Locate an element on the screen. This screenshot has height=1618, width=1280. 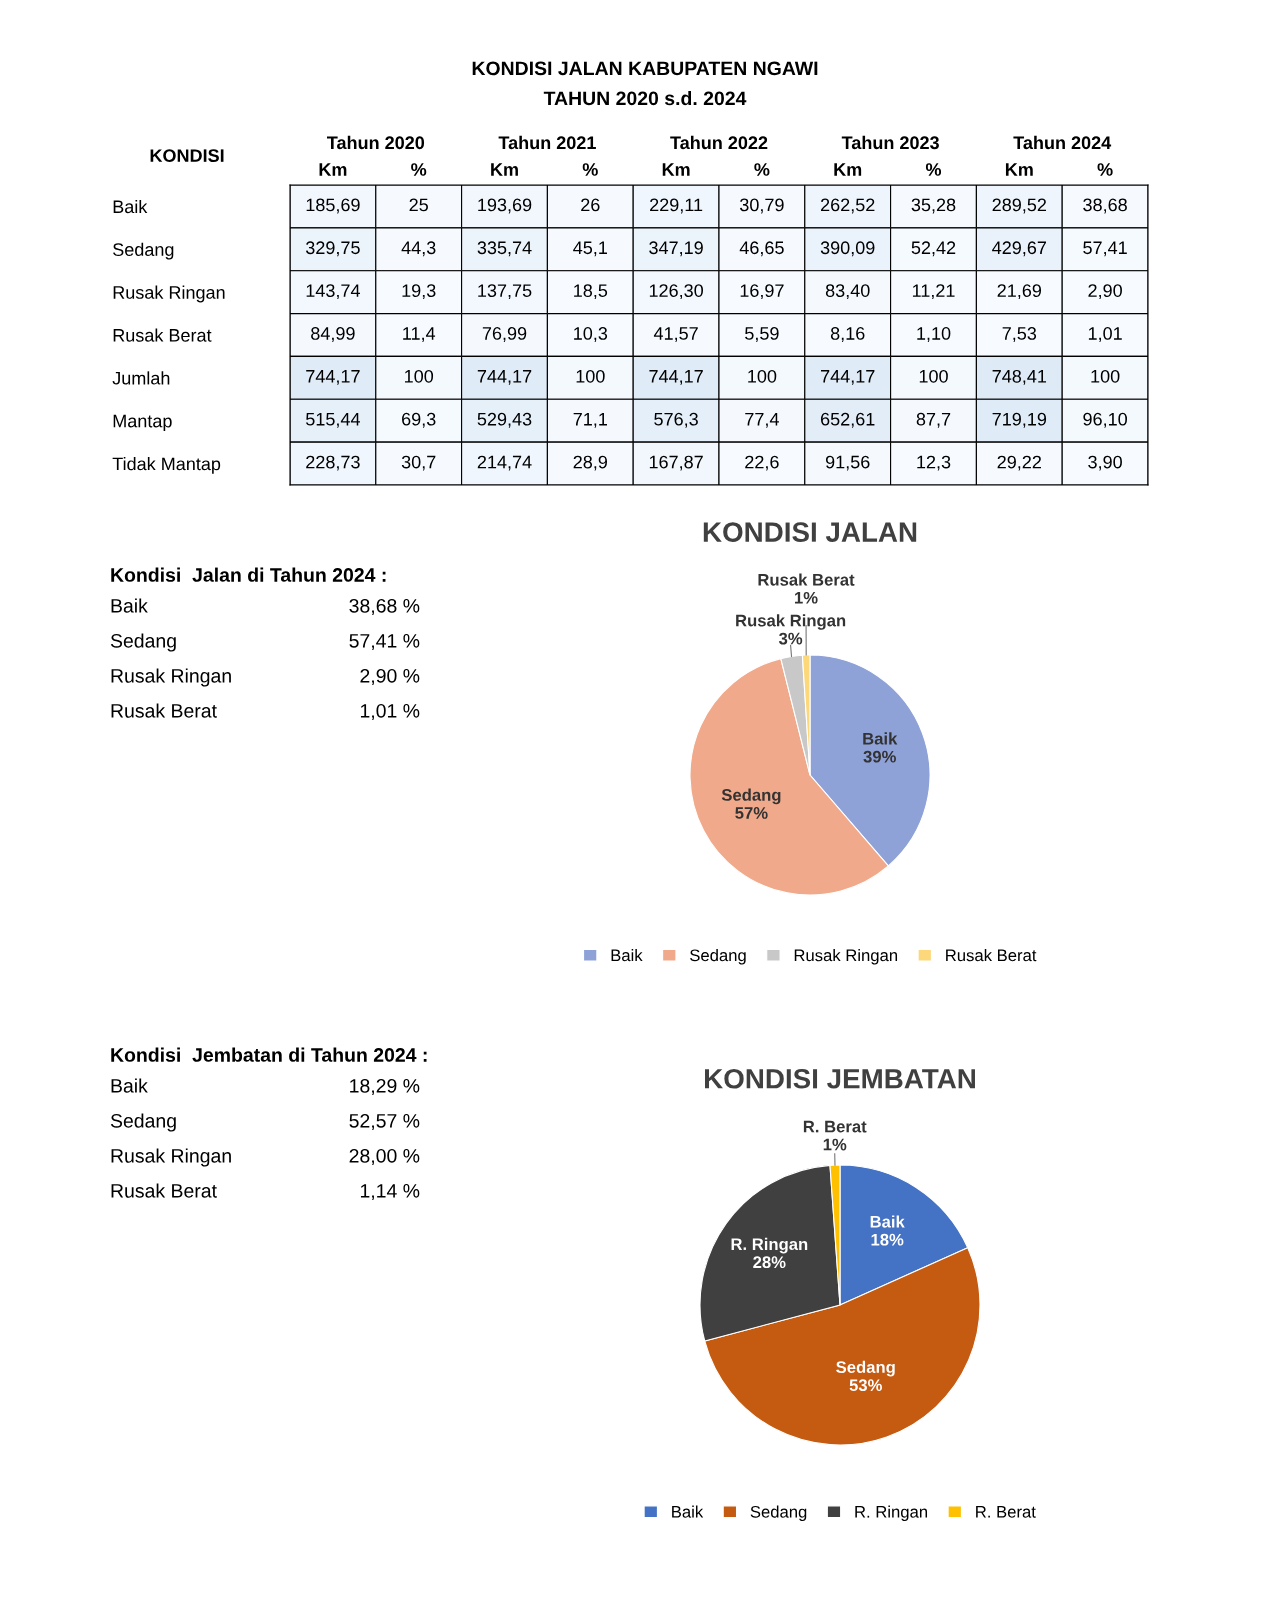
text: Tahun 2024 is located at coordinates (1062, 142).